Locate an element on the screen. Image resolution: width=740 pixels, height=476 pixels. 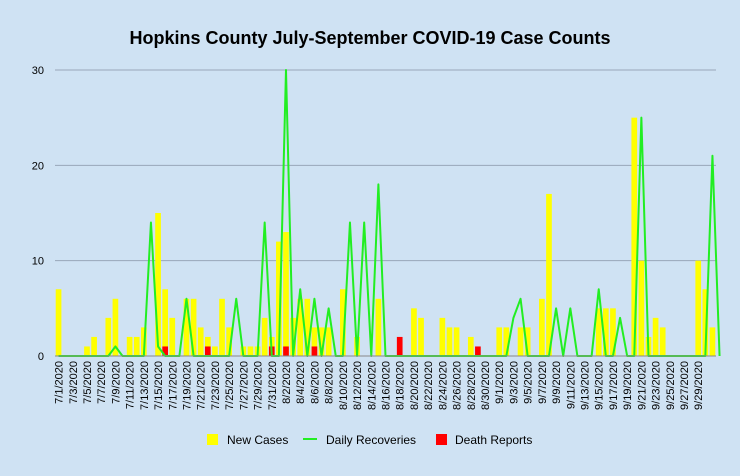
x-tick-label: 7/5/2020 is located at coordinates (88, 382).